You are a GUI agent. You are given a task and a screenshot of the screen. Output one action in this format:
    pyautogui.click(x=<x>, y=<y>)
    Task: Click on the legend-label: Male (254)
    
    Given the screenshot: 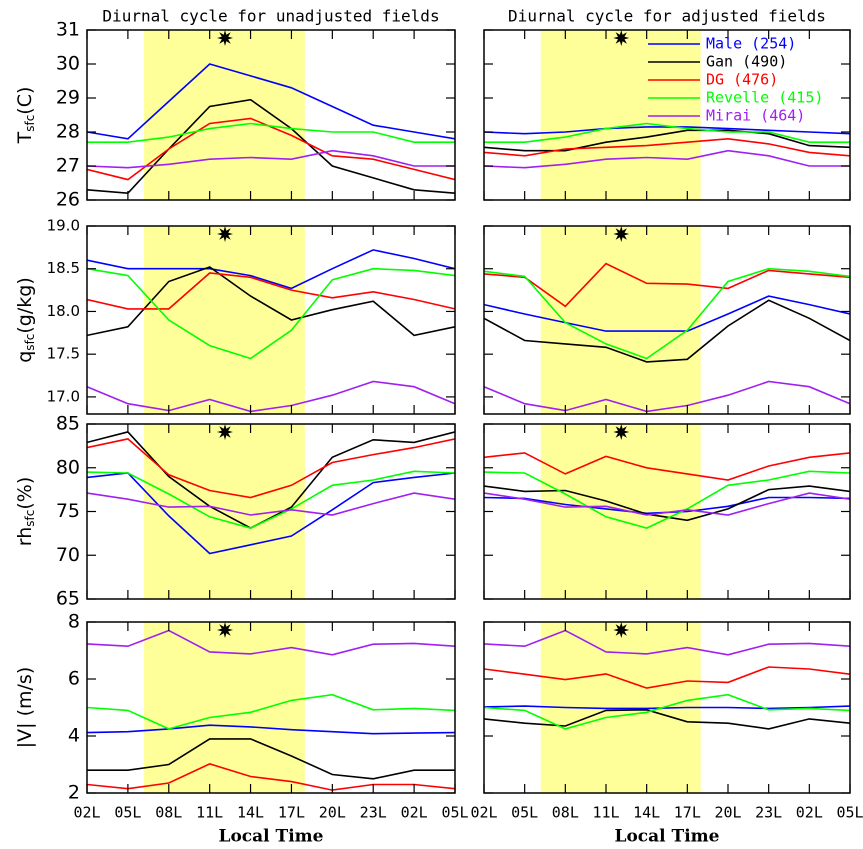 What is the action you would take?
    pyautogui.click(x=751, y=44)
    